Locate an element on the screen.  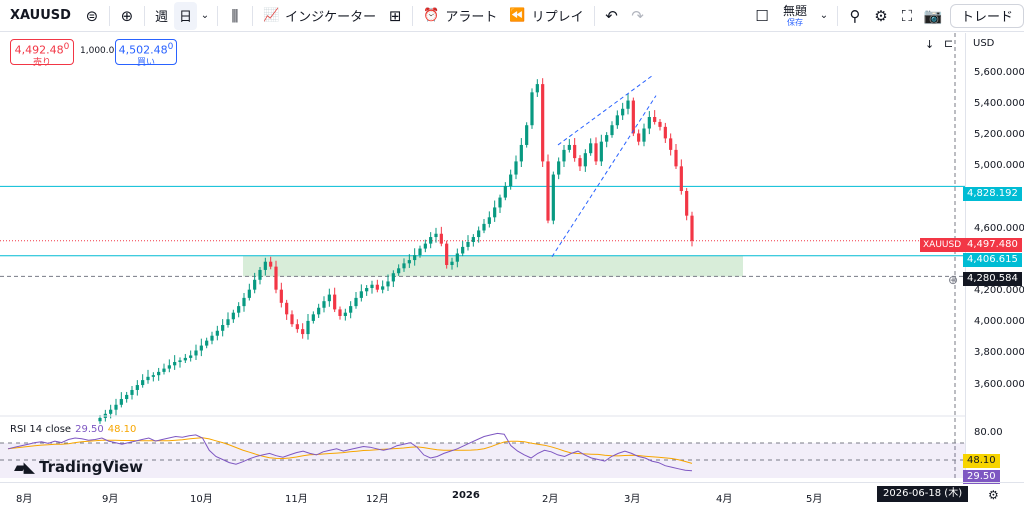
layout-name-button: 無題 保存 is located at coordinates (795, 16).